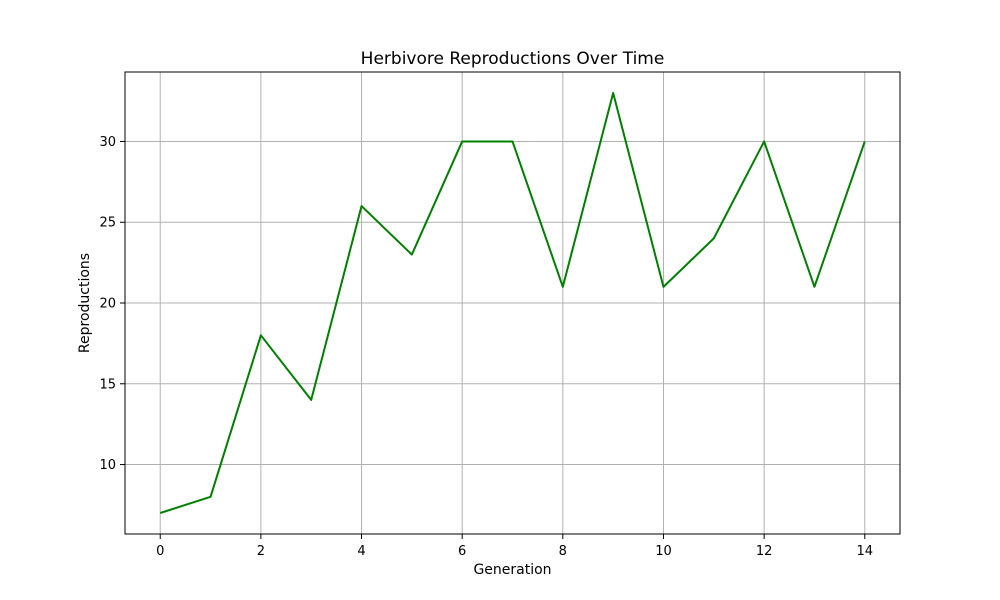  I want to click on y-tick-label: 25, so click(107, 223).